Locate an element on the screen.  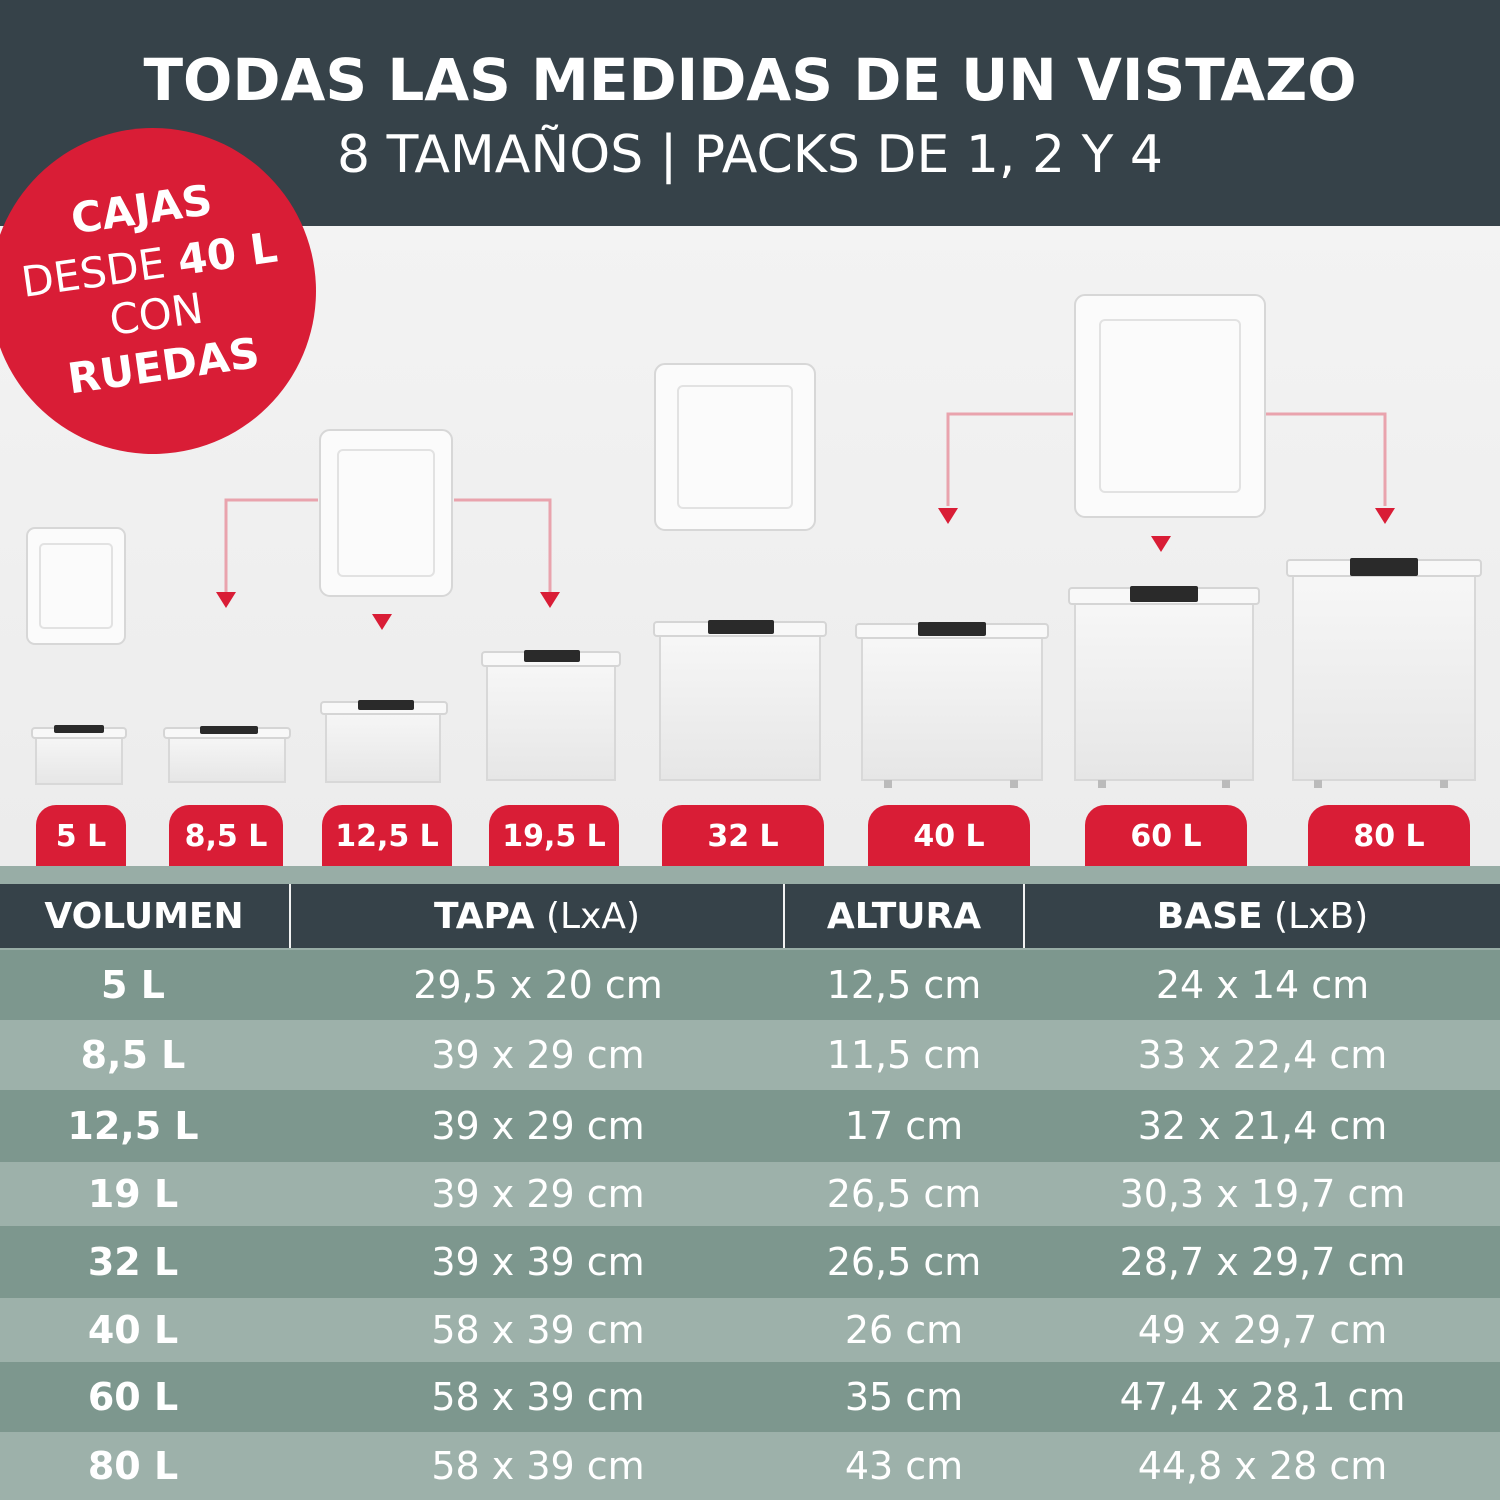
box-12l is located at coordinates (384, 741).